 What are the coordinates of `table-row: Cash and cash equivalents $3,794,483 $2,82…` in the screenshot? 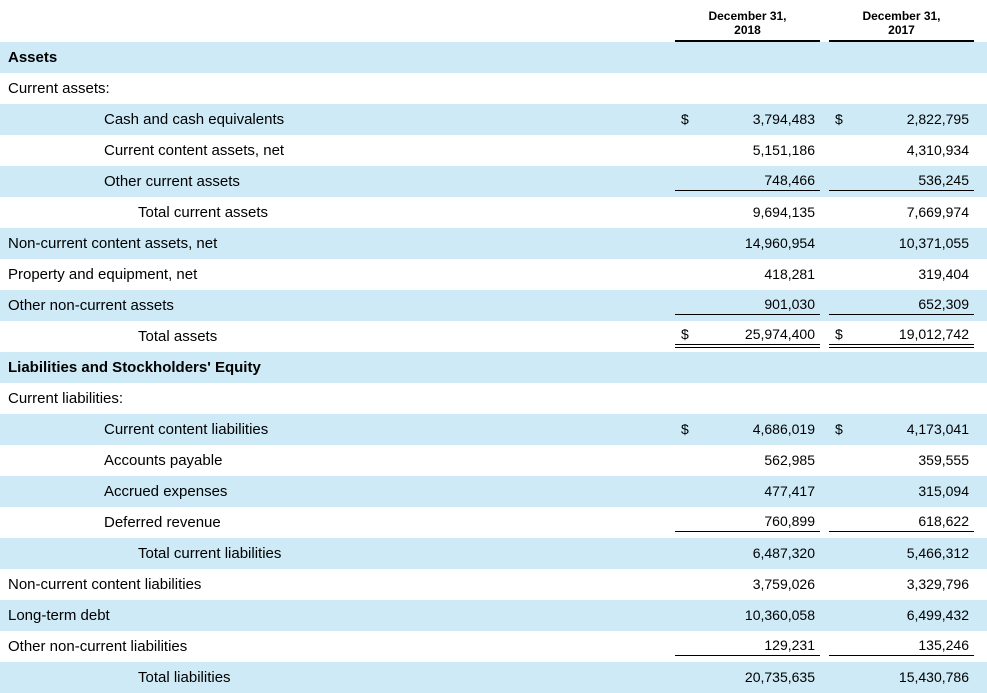 It's located at (493, 119).